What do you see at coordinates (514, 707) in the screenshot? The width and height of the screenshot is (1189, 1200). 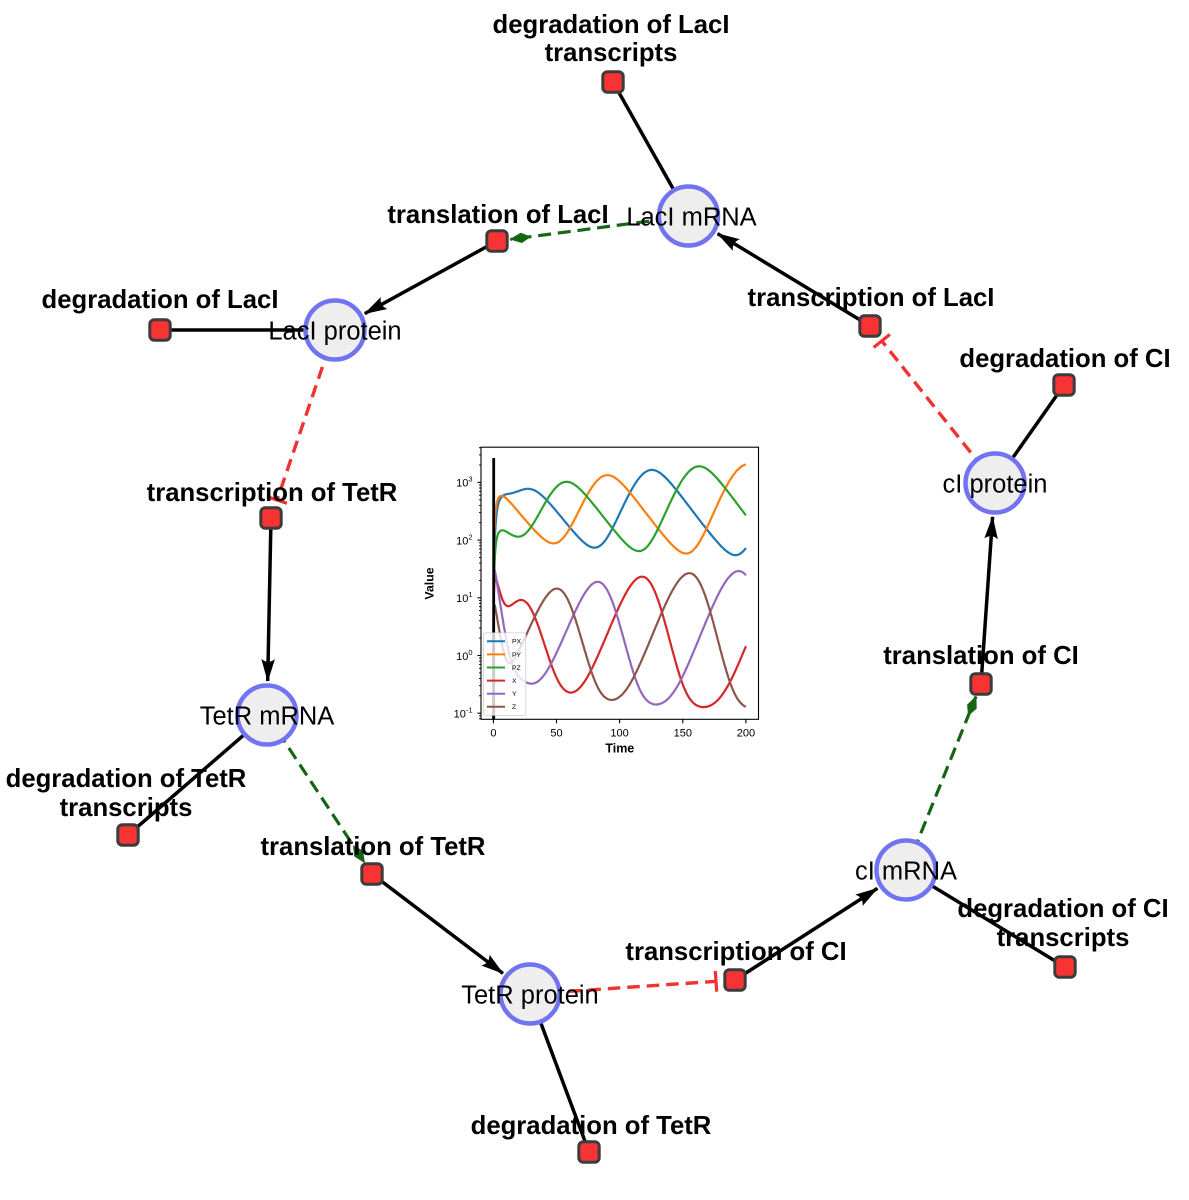 I see `svg-text: Z` at bounding box center [514, 707].